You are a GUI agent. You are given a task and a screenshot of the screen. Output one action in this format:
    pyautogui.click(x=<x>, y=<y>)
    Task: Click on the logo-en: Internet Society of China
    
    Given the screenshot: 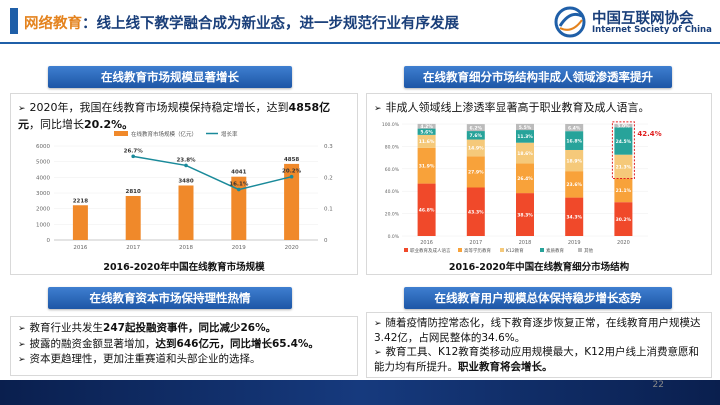 What is the action you would take?
    pyautogui.click(x=652, y=30)
    